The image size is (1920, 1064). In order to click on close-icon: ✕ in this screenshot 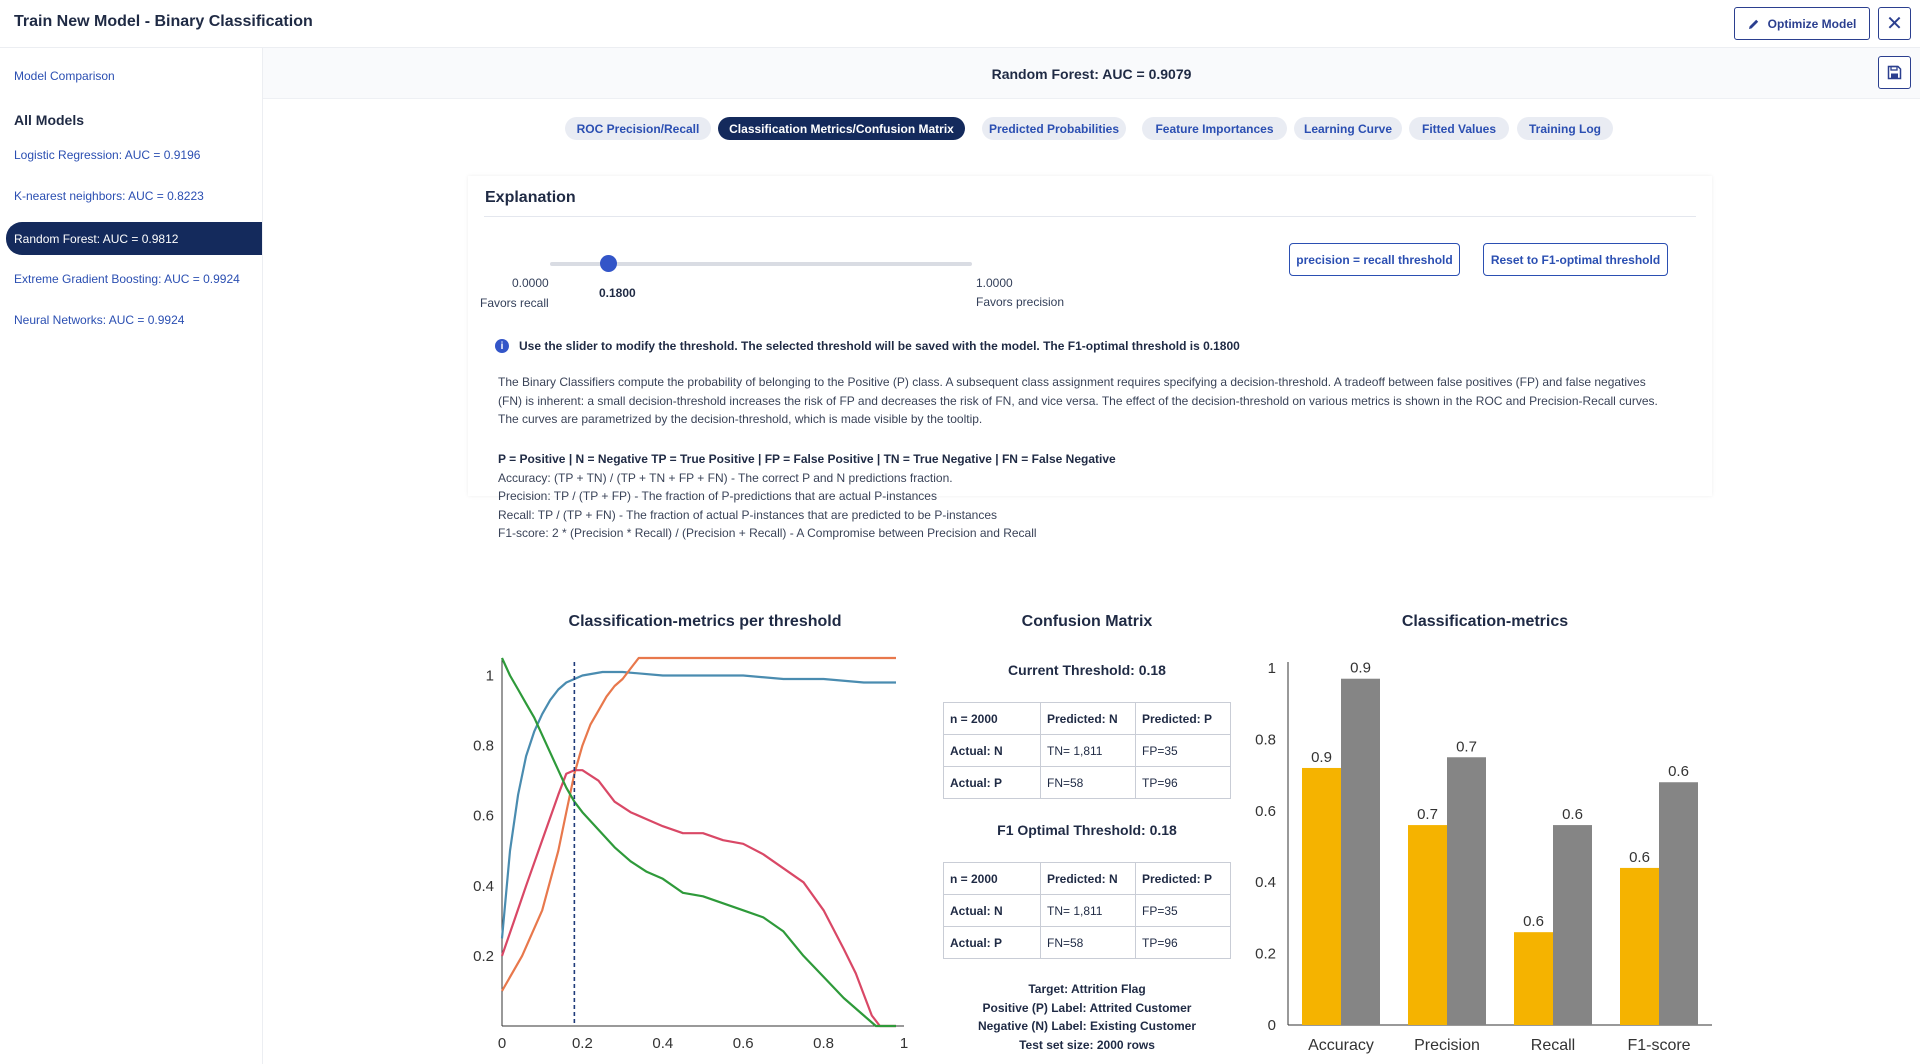, I will do `click(1894, 24)`.